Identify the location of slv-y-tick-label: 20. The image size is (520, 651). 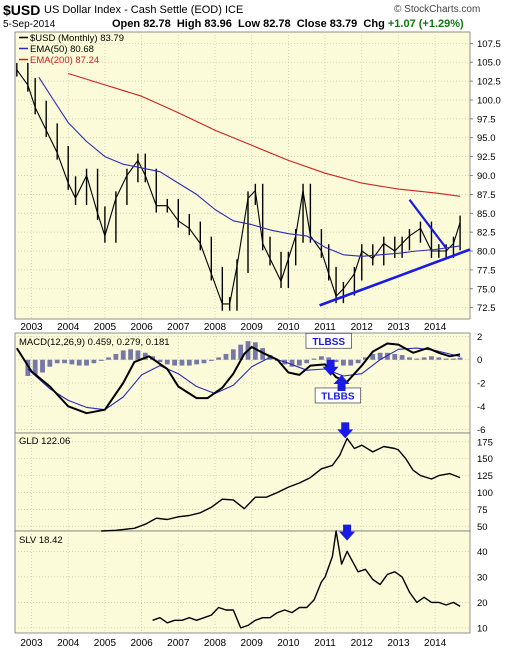
(482, 603).